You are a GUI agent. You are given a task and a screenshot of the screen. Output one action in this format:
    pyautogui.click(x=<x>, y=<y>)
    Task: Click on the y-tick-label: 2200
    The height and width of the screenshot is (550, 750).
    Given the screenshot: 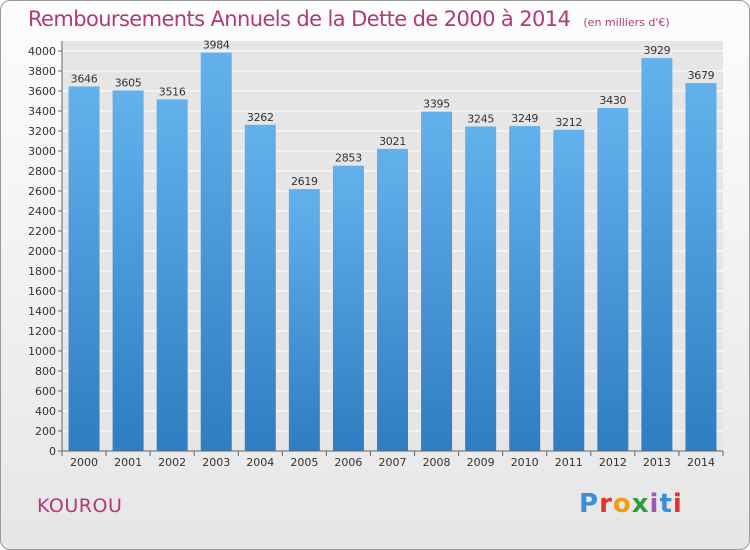 What is the action you would take?
    pyautogui.click(x=42, y=231)
    